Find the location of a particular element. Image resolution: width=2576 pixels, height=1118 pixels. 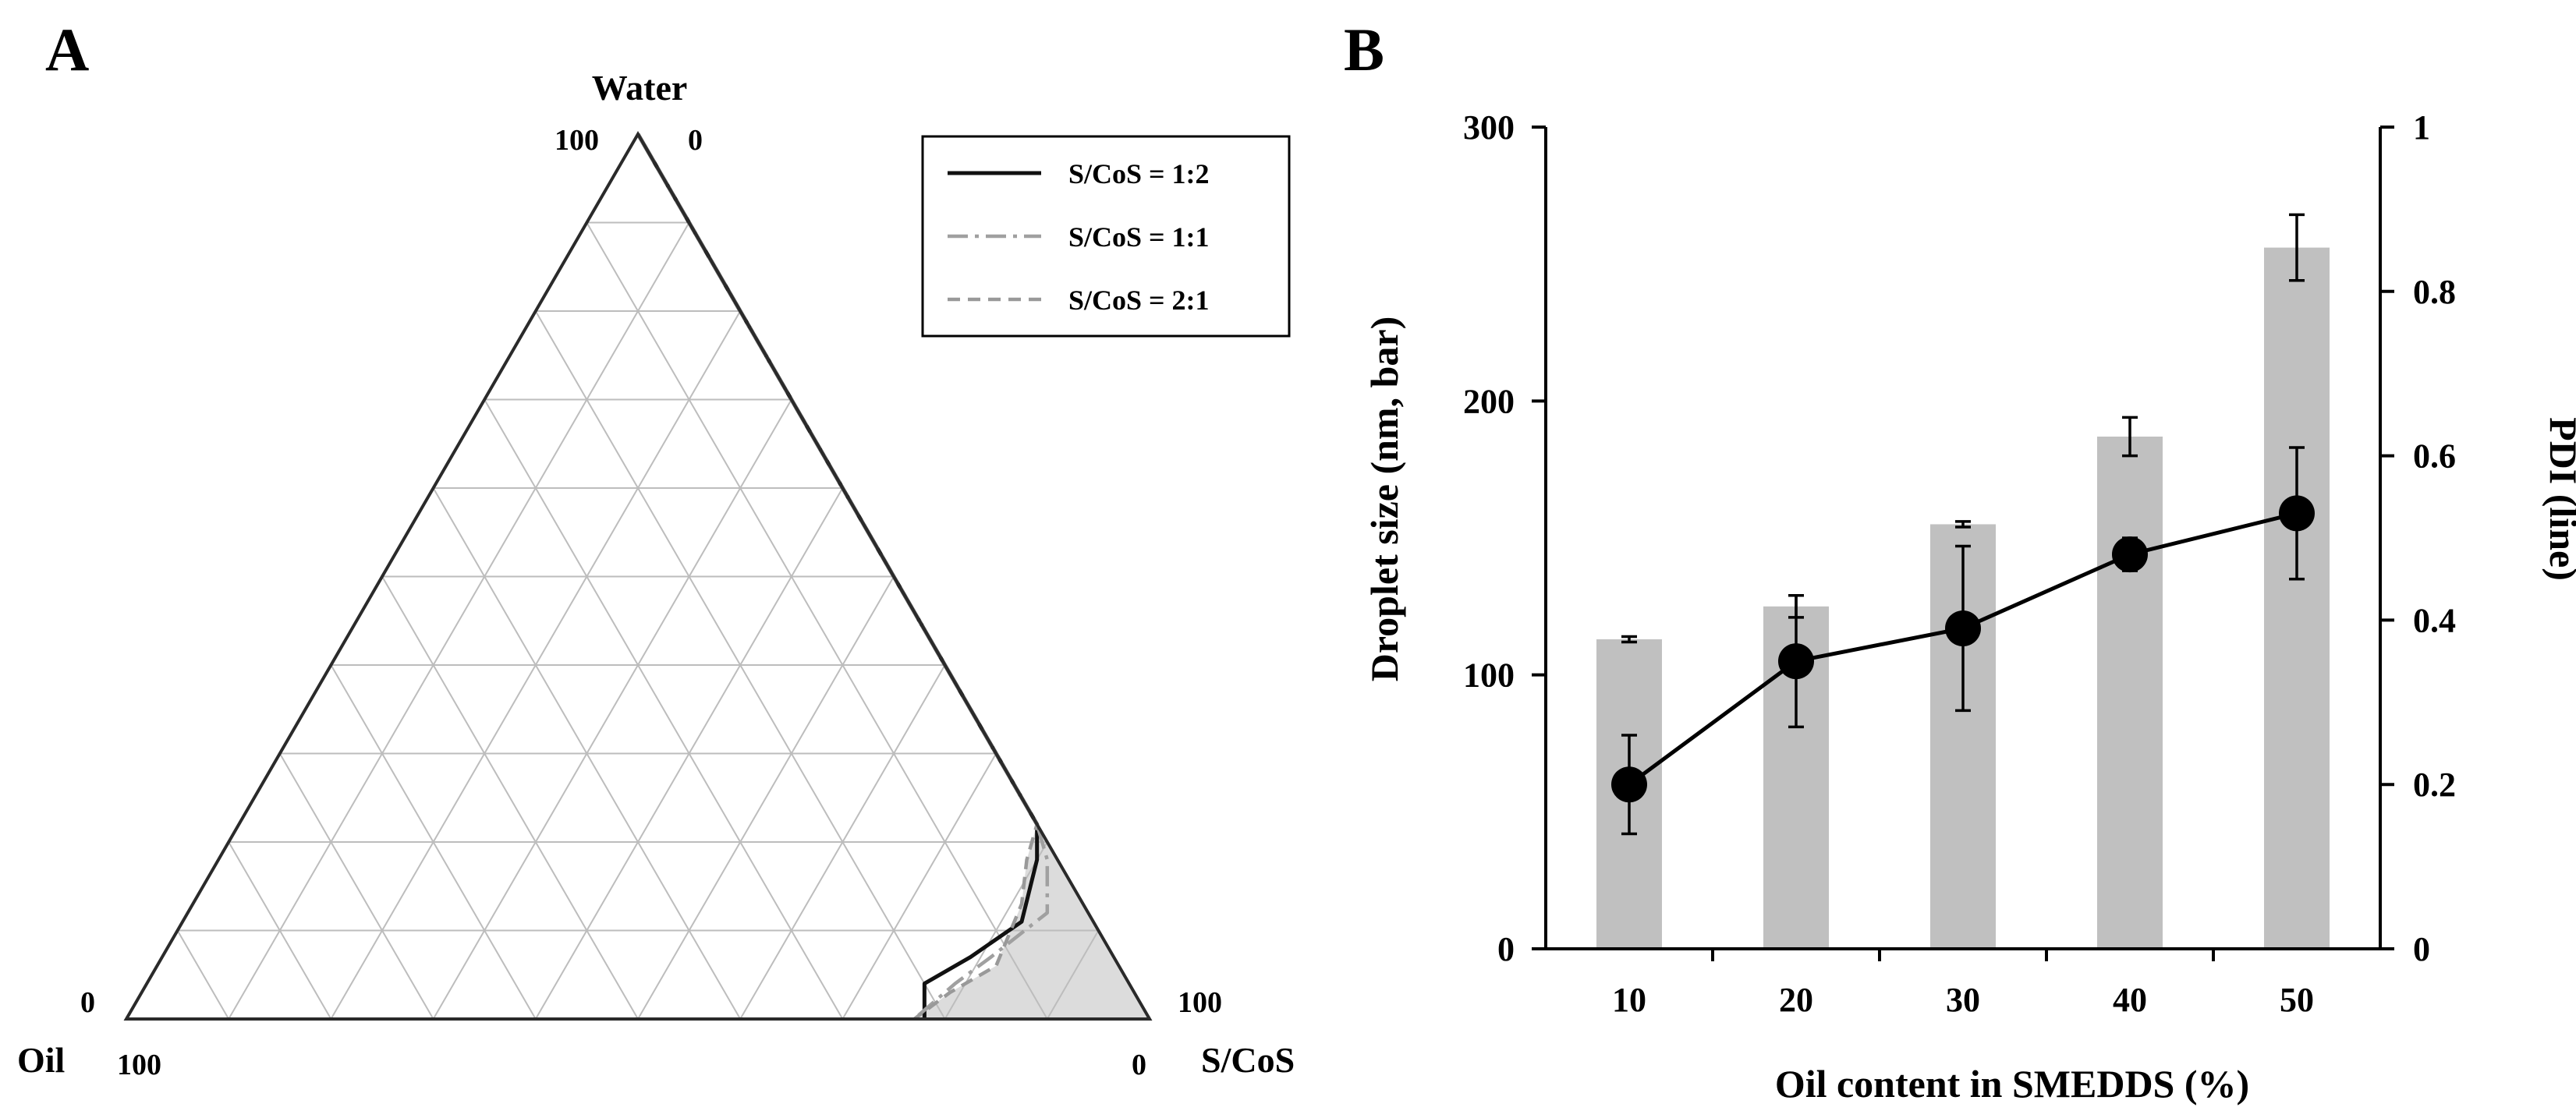

legend-box is located at coordinates (1106, 236).